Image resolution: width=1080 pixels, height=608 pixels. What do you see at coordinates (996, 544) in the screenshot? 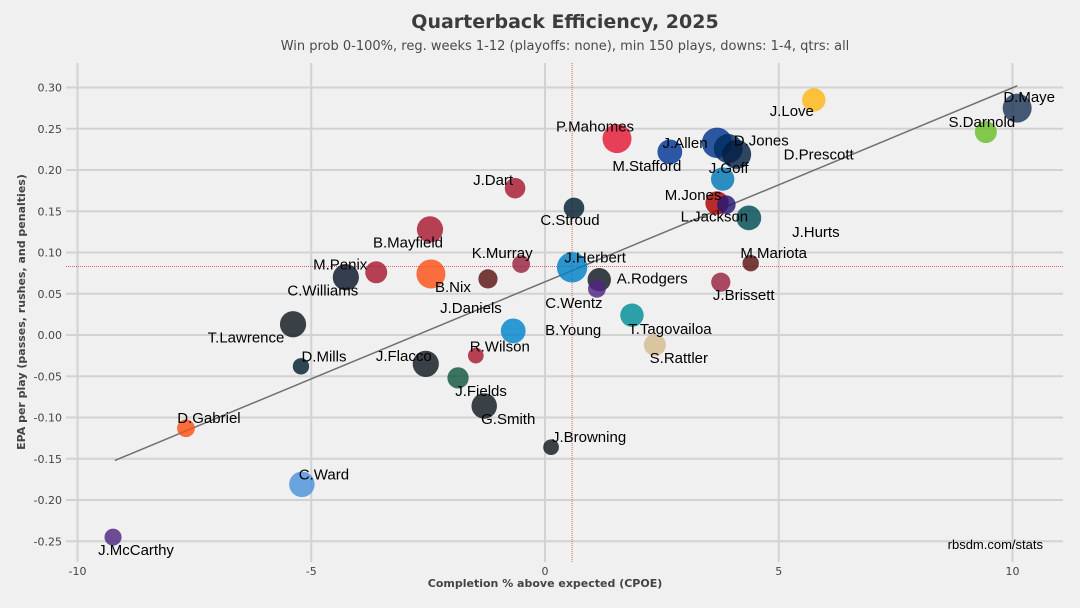
I see `credit-text: rbsdm.com/stats` at bounding box center [996, 544].